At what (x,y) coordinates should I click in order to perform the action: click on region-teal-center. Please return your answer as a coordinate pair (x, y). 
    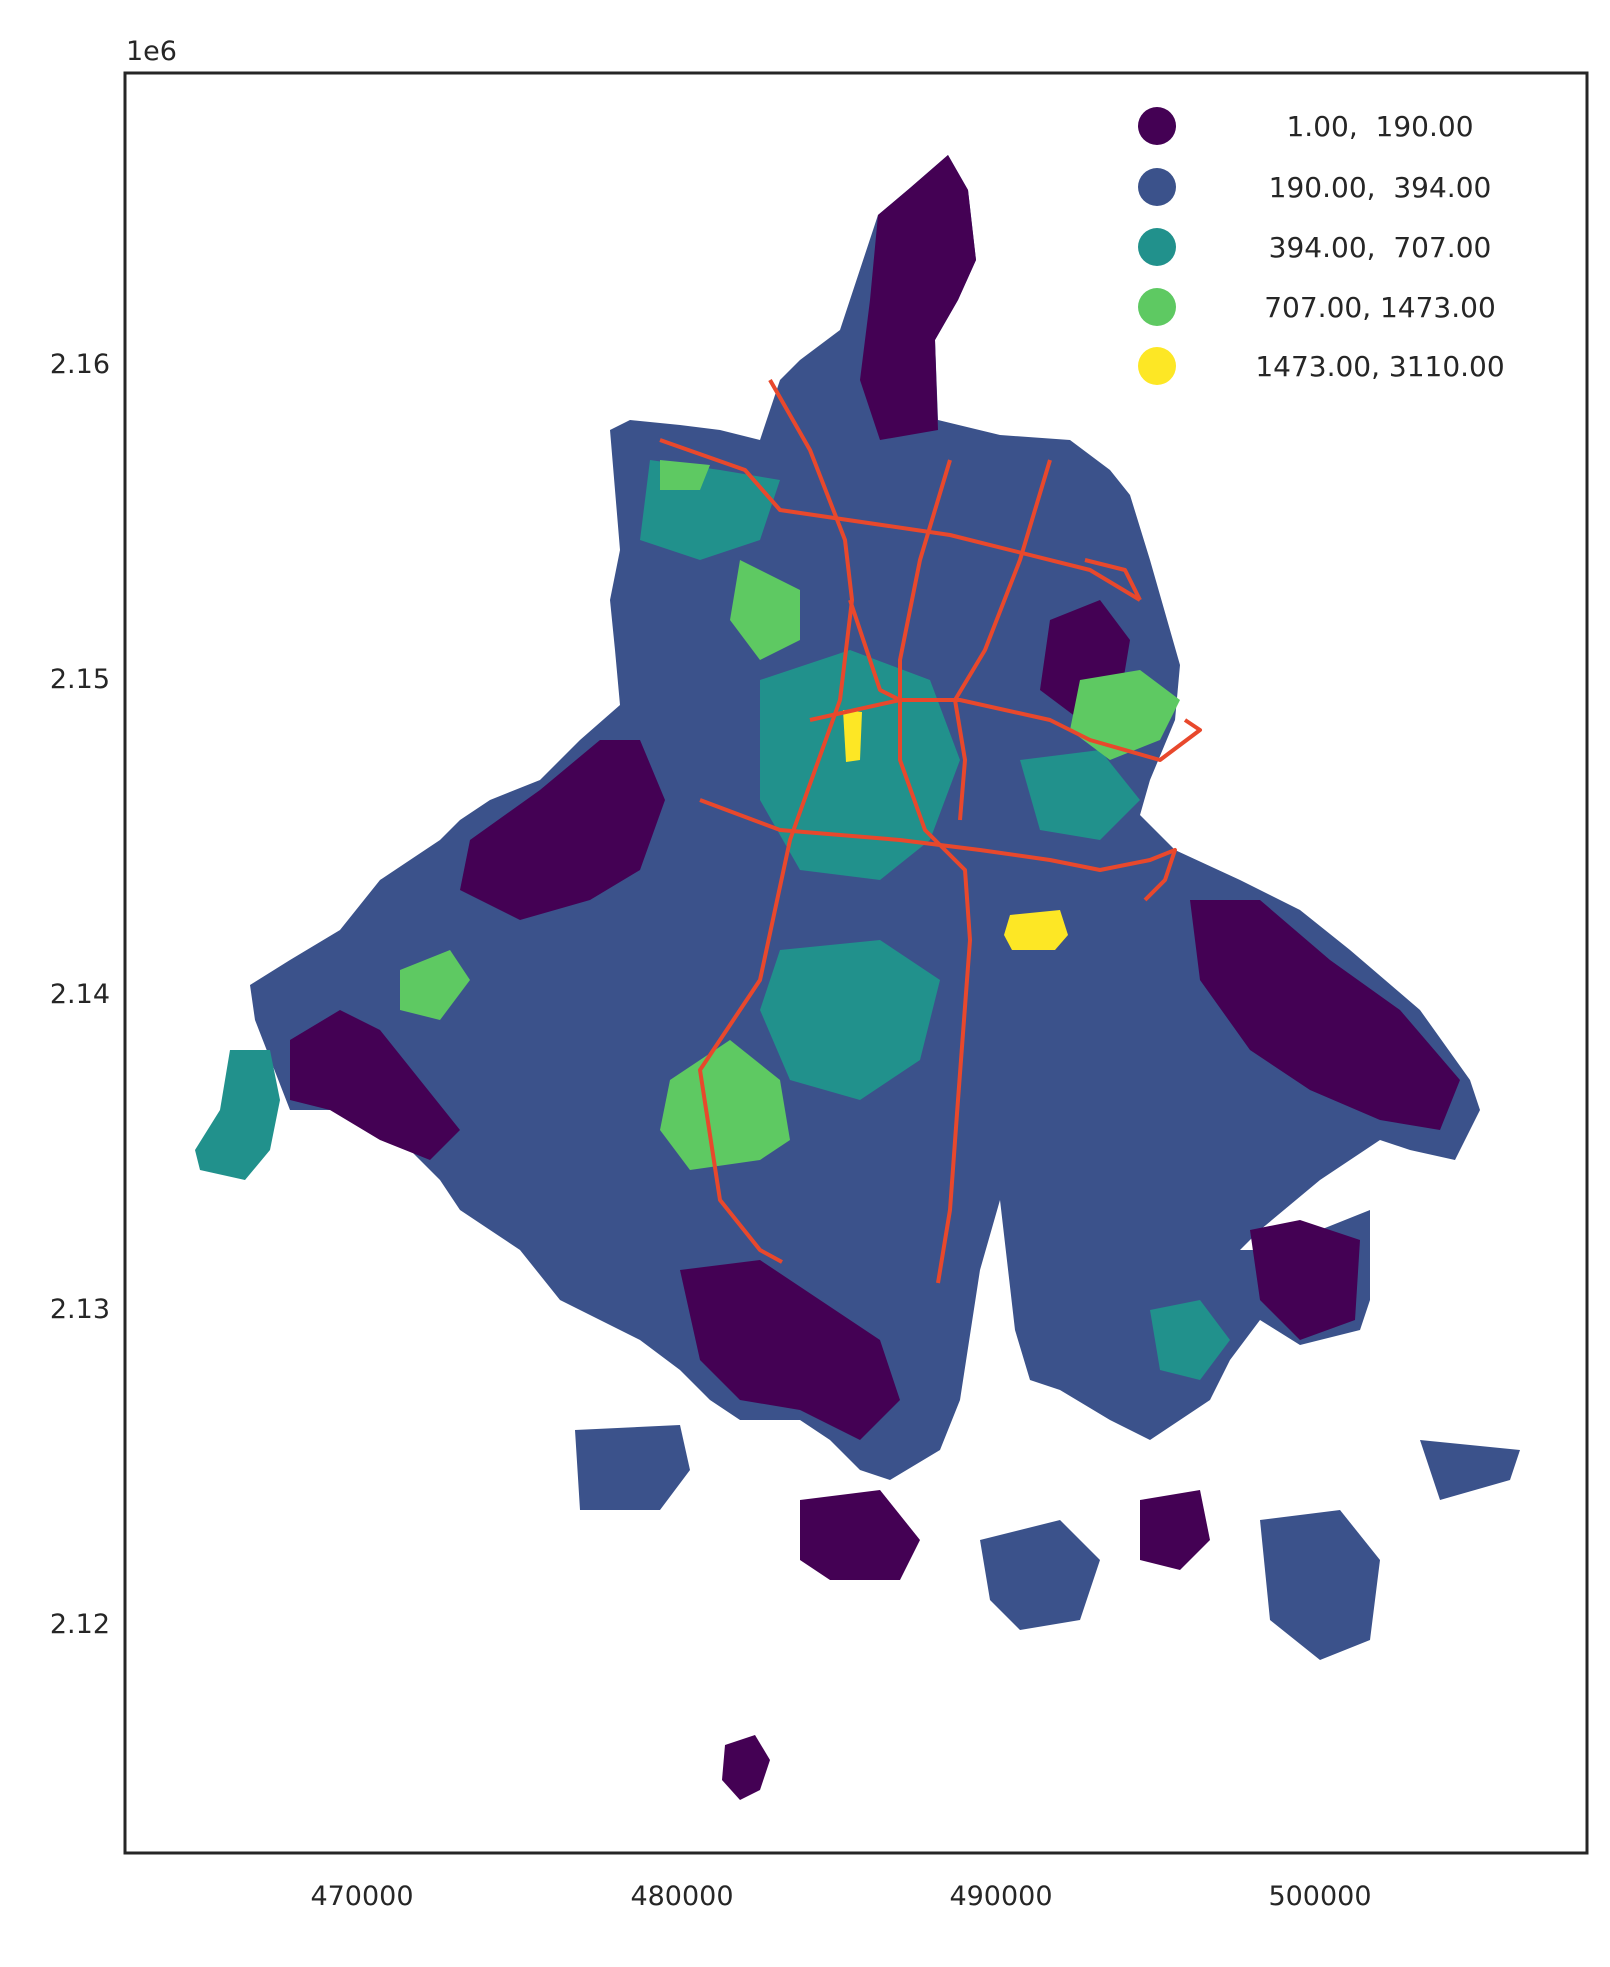
    Looking at the image, I should click on (860, 765).